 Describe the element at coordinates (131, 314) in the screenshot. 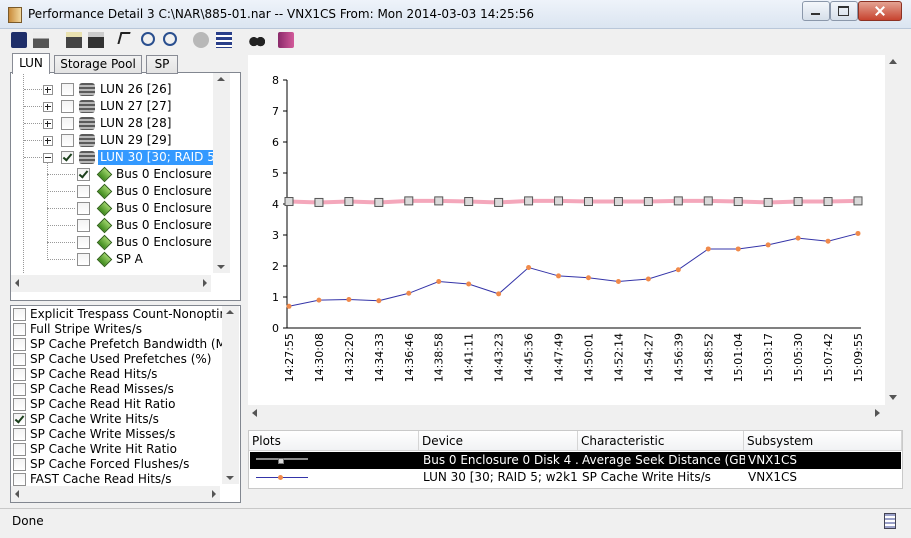

I see `metric-label: Explicit Trespass Count-Nonoptim` at that location.